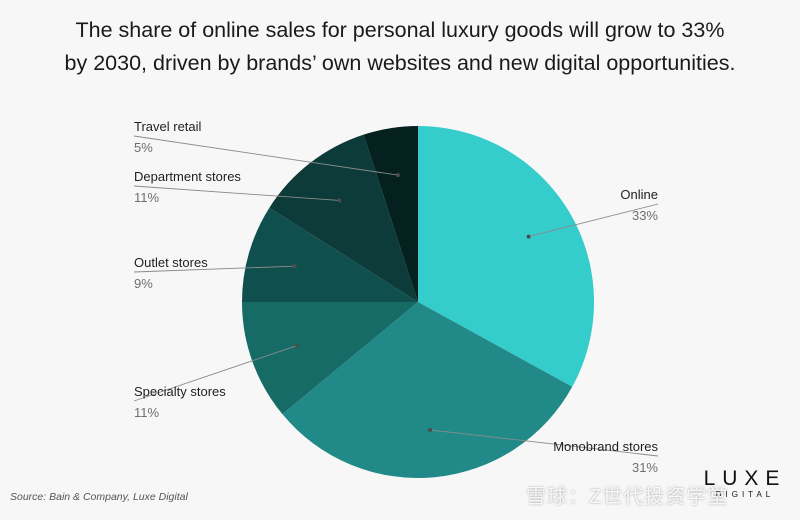 The width and height of the screenshot is (800, 520). I want to click on slice-value-outlet-stores: 9%, so click(143, 283).